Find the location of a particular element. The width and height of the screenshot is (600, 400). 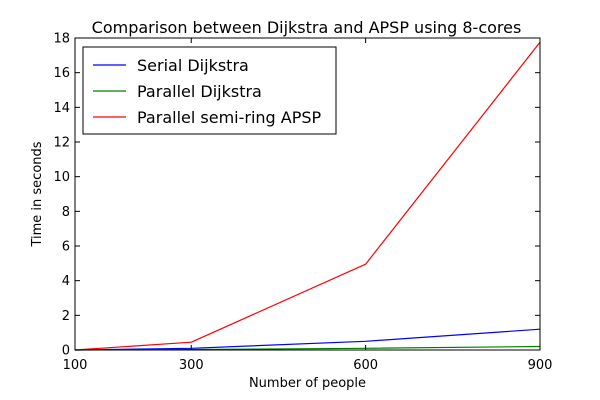

legend-label: Parallel Dijkstra is located at coordinates (199, 91).